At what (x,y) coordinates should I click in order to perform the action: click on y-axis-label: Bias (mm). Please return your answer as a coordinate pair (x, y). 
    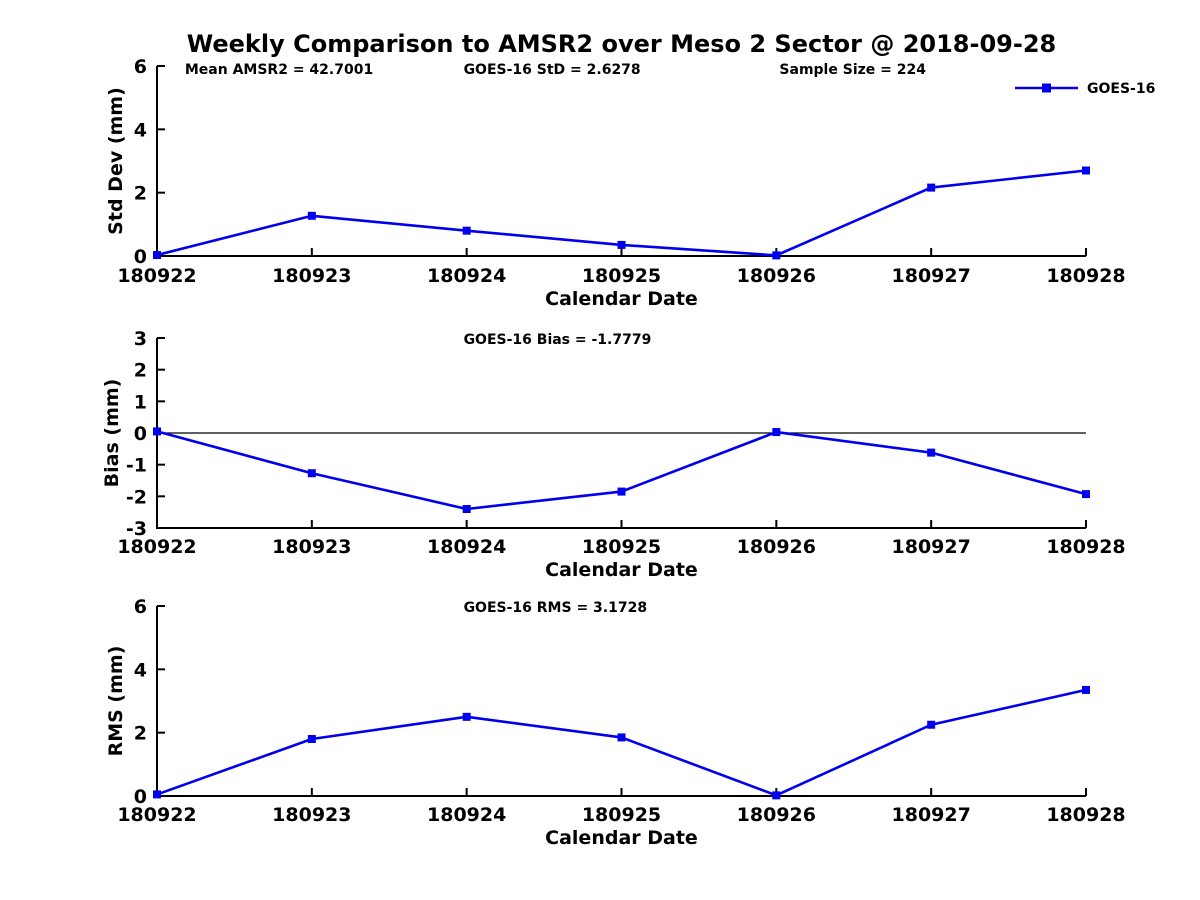
    Looking at the image, I should click on (112, 433).